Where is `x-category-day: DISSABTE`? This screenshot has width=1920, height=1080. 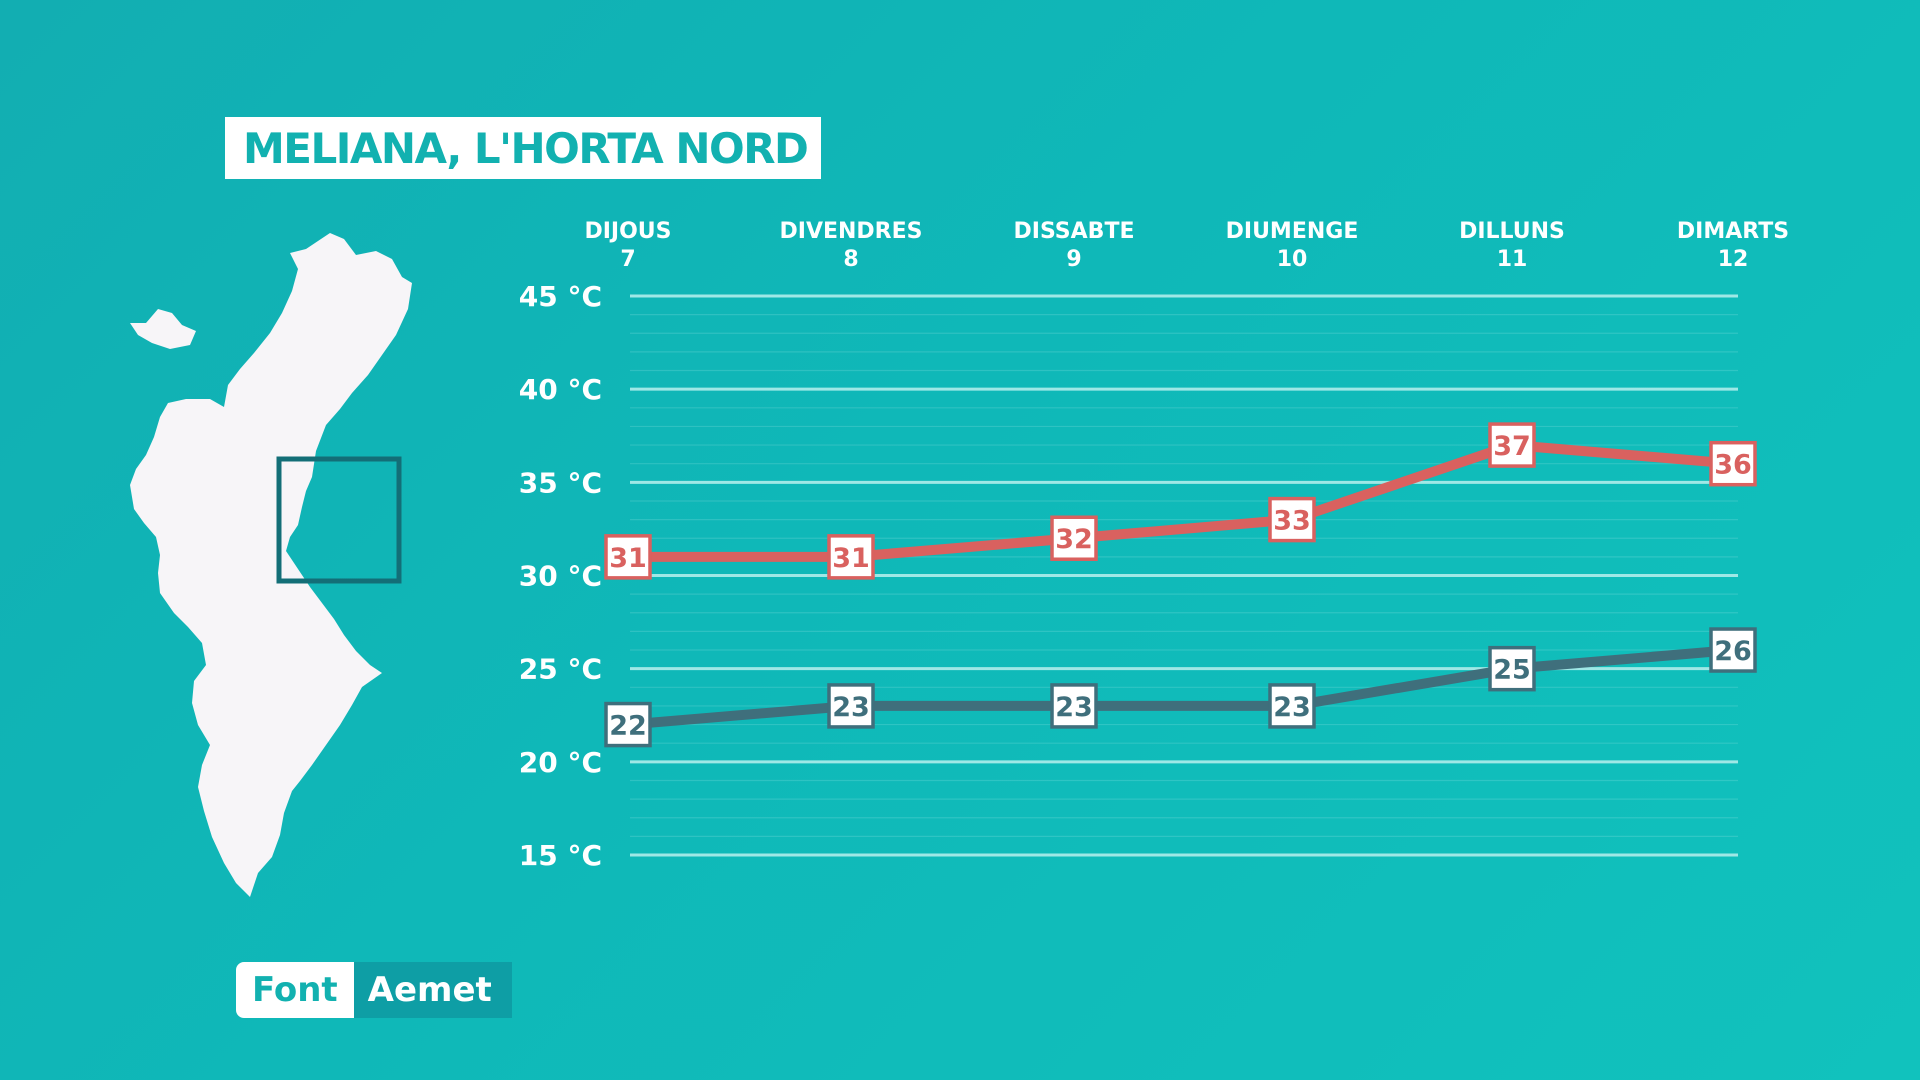 x-category-day: DISSABTE is located at coordinates (1074, 231).